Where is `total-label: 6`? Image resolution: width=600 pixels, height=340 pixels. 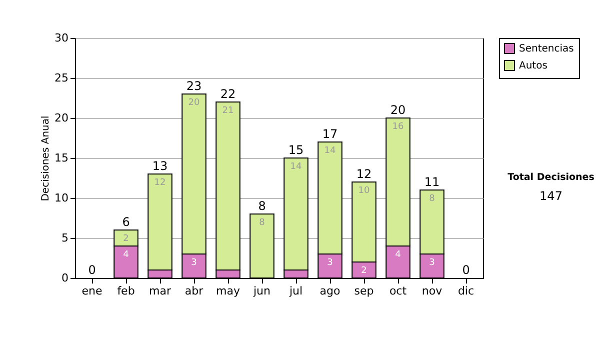
total-label: 6 is located at coordinates (126, 222).